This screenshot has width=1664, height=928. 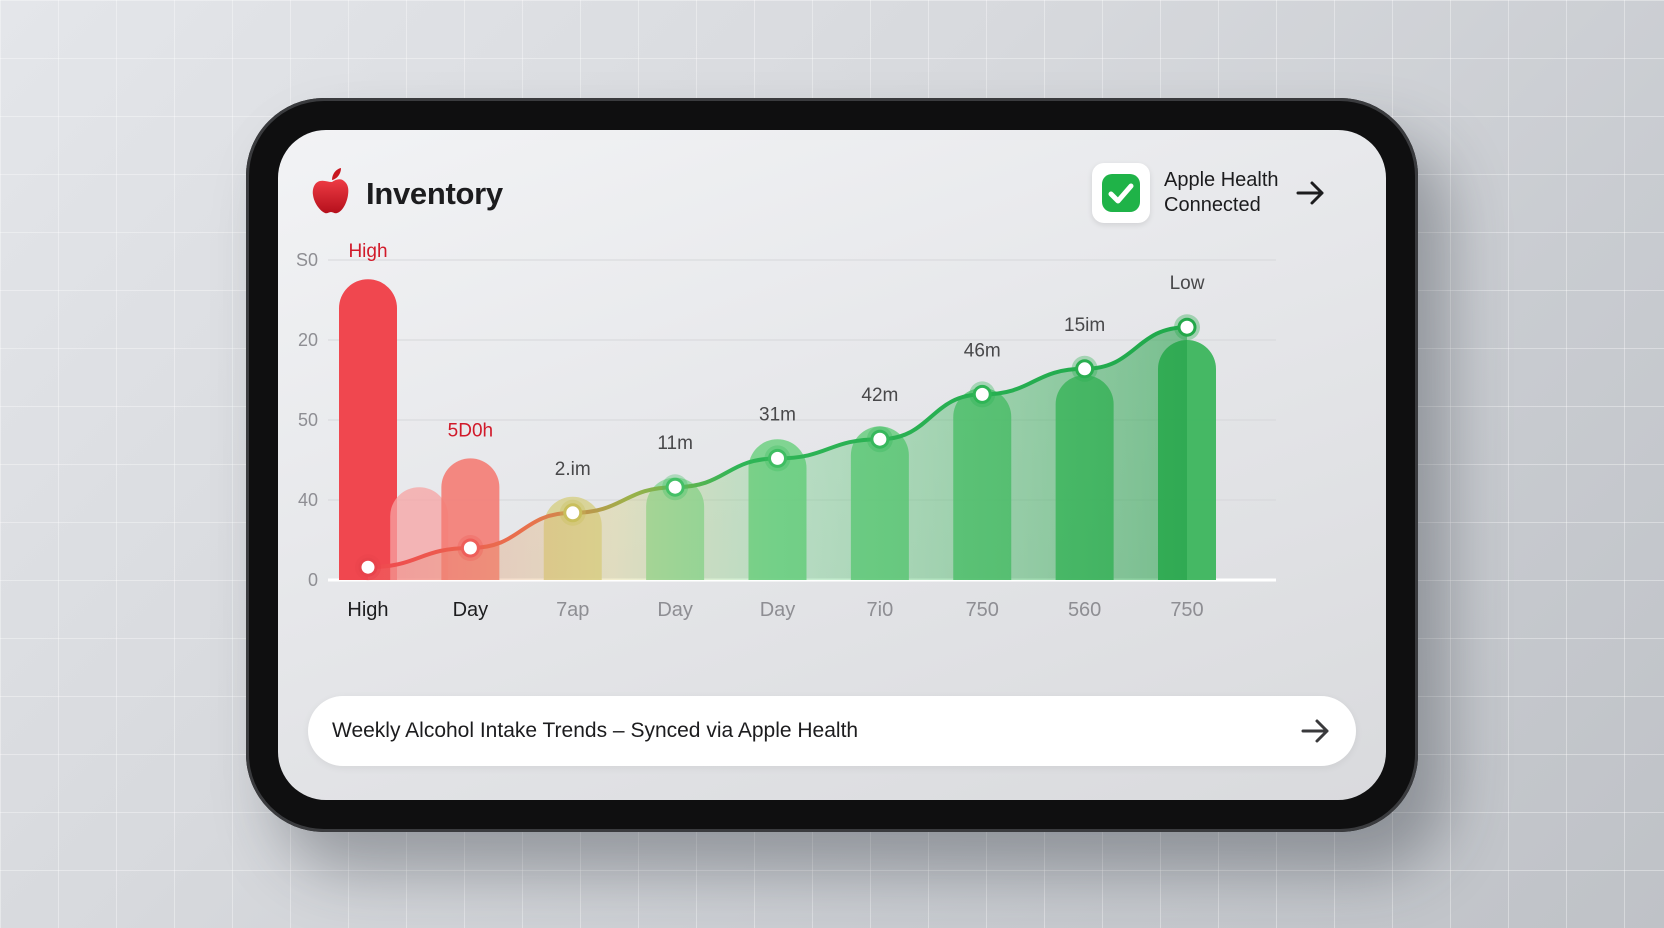 What do you see at coordinates (434, 193) in the screenshot?
I see `app-title: Inventory` at bounding box center [434, 193].